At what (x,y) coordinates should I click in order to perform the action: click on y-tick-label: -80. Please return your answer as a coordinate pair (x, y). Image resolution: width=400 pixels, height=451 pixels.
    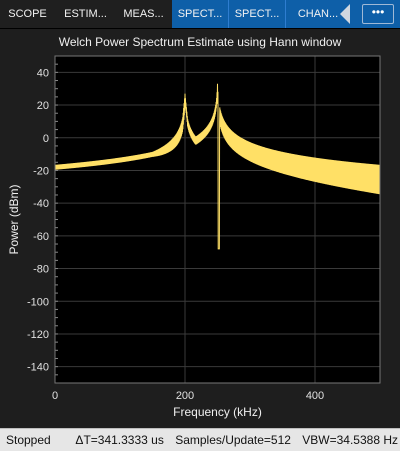
    Looking at the image, I should click on (41, 270).